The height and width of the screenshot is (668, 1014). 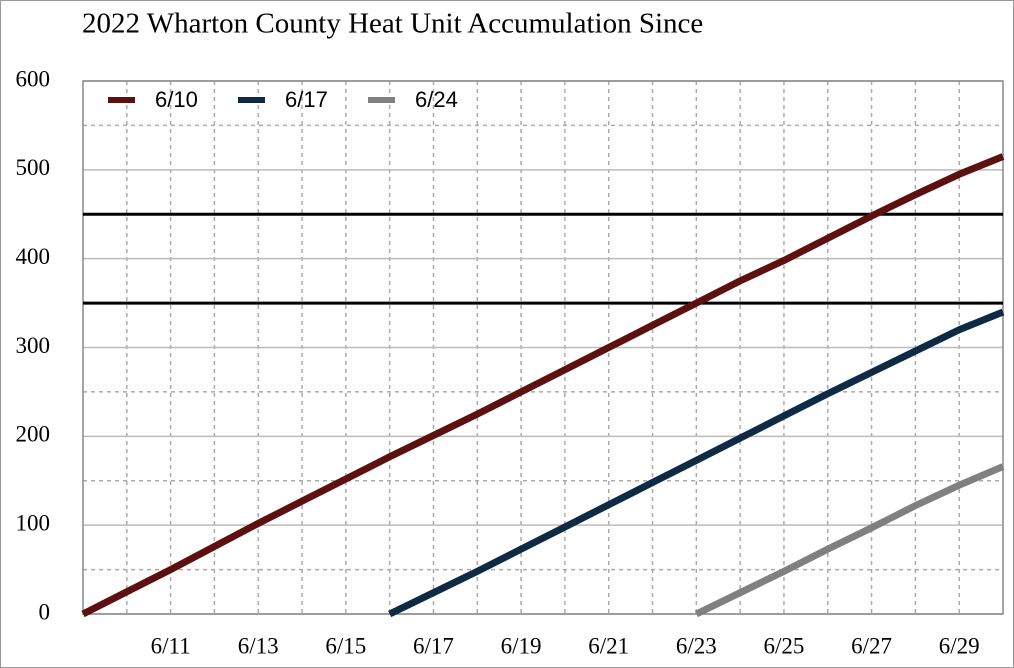 I want to click on series-line, so click(x=849, y=540).